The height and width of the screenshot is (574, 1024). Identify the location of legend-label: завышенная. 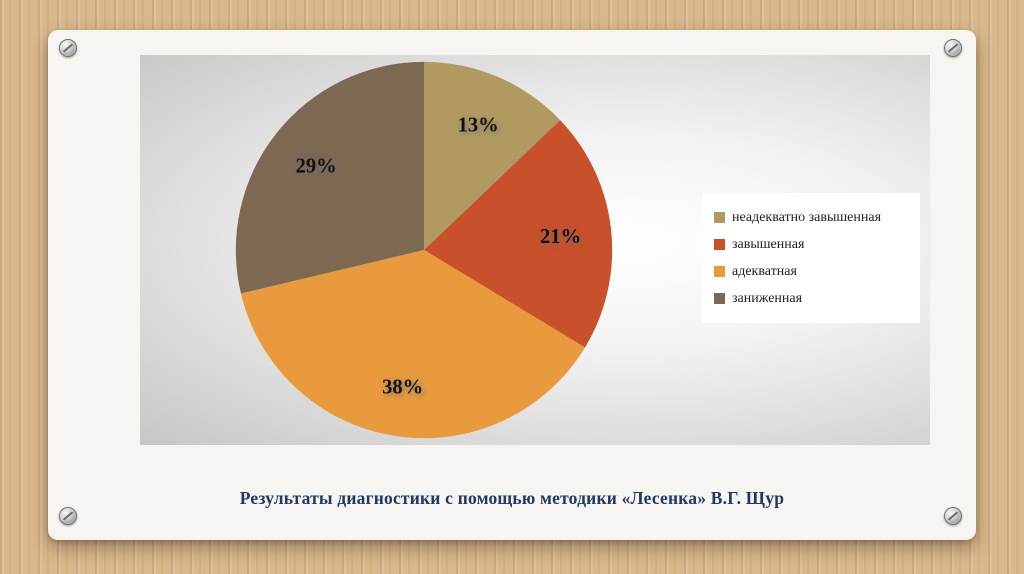
(768, 244).